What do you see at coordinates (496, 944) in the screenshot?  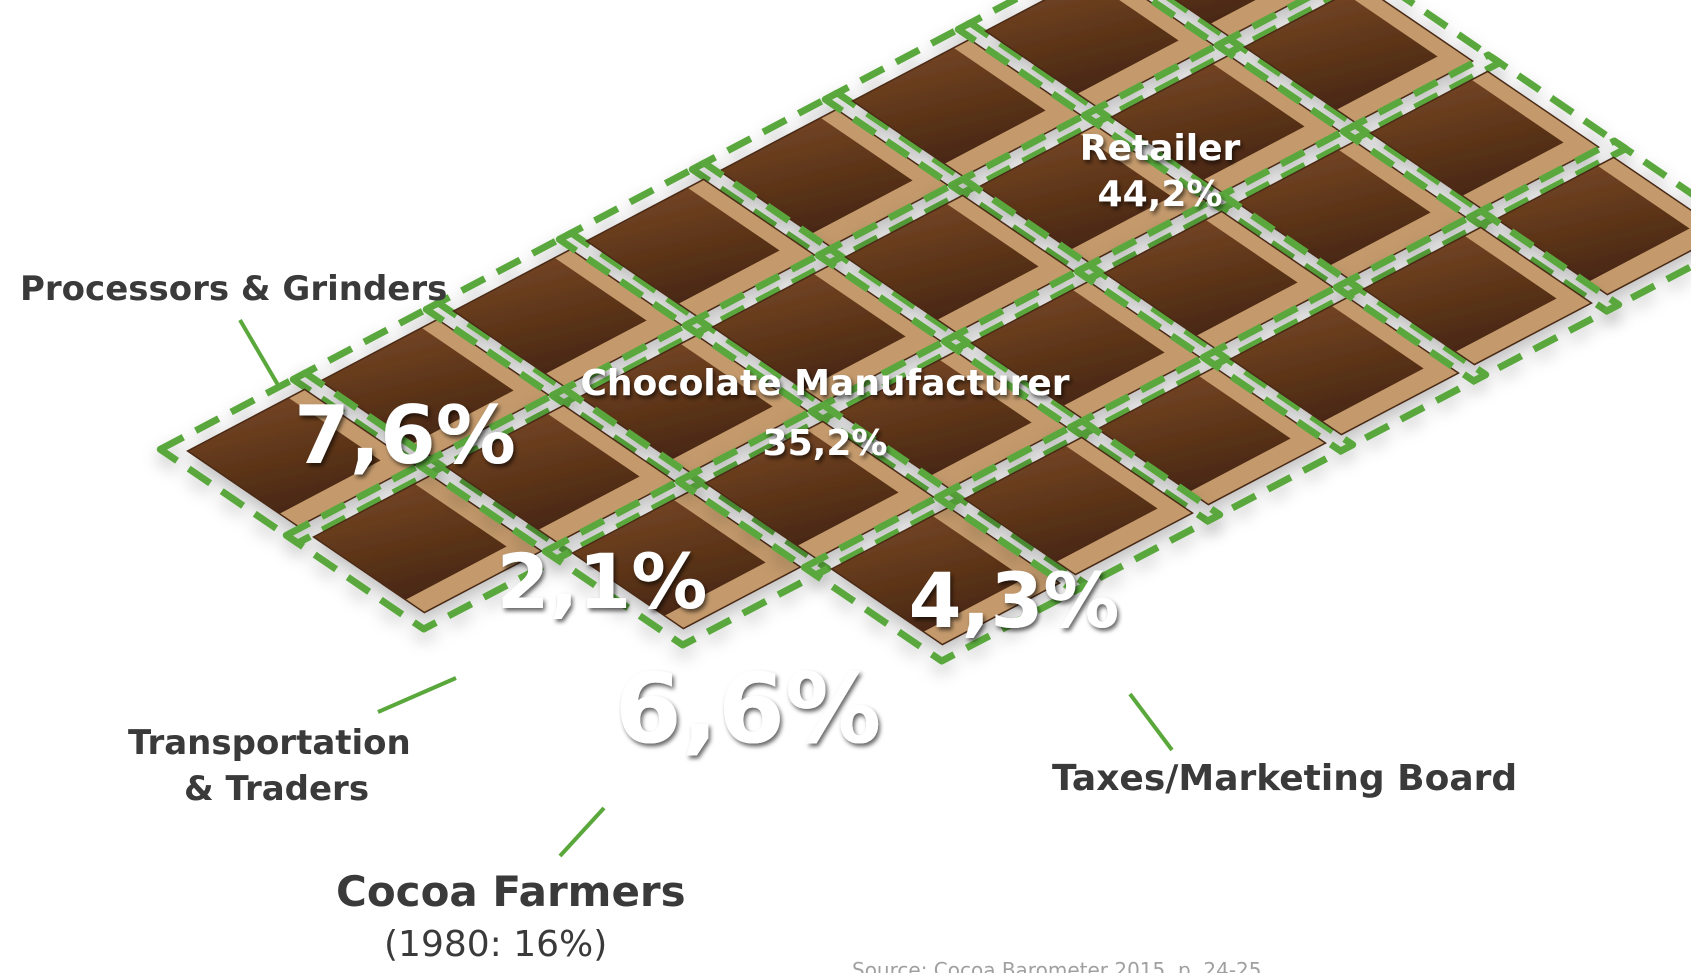 I see `cocoa-farmers-1980-label: (1980: 16%)` at bounding box center [496, 944].